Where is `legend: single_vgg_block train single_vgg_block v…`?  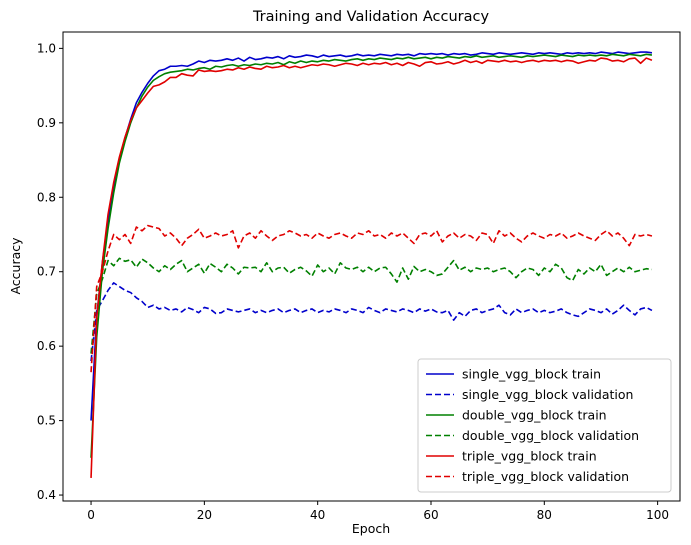 legend: single_vgg_block train single_vgg_block v… is located at coordinates (544, 425).